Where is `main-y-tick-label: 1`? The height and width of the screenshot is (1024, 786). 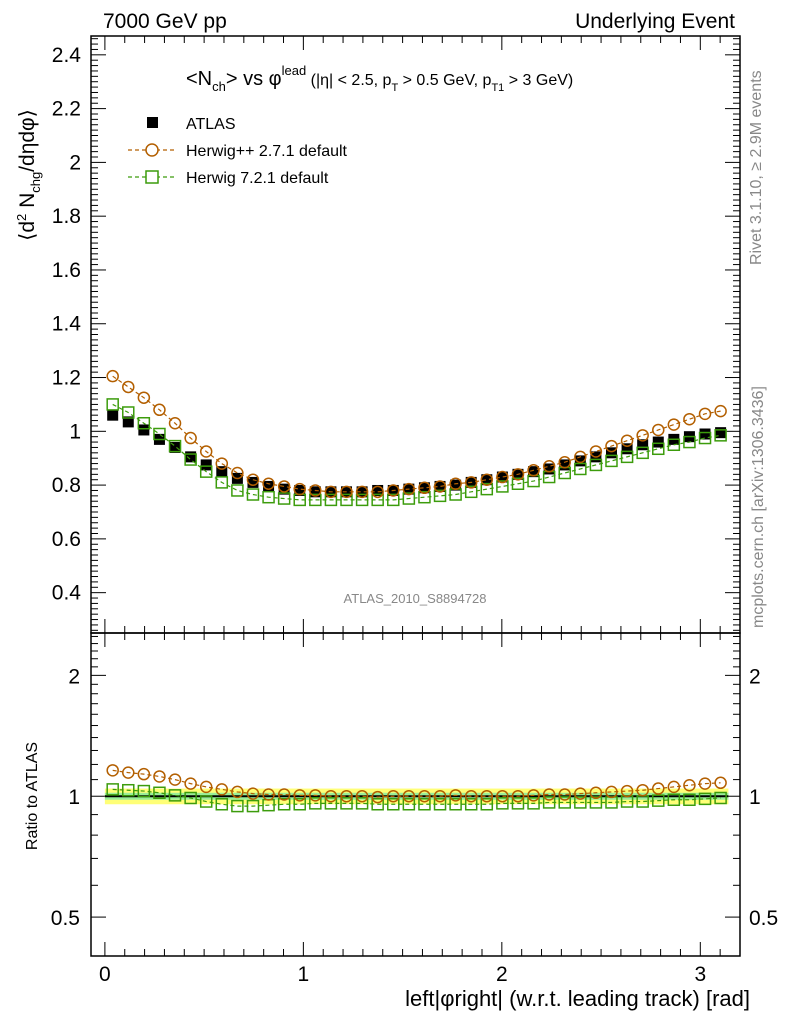 main-y-tick-label: 1 is located at coordinates (75, 431).